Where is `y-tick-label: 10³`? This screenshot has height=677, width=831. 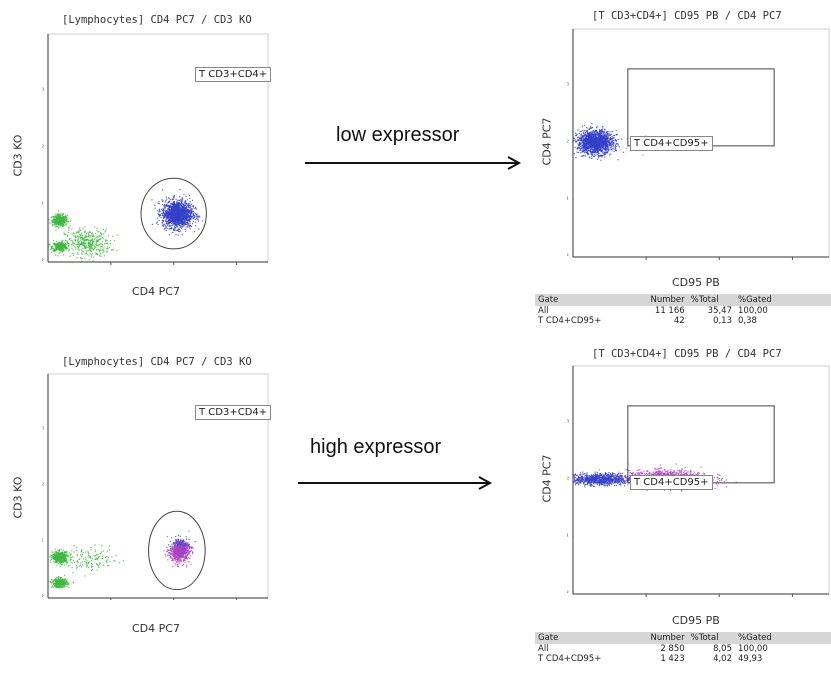
y-tick-label: 10³ is located at coordinates (43, 91).